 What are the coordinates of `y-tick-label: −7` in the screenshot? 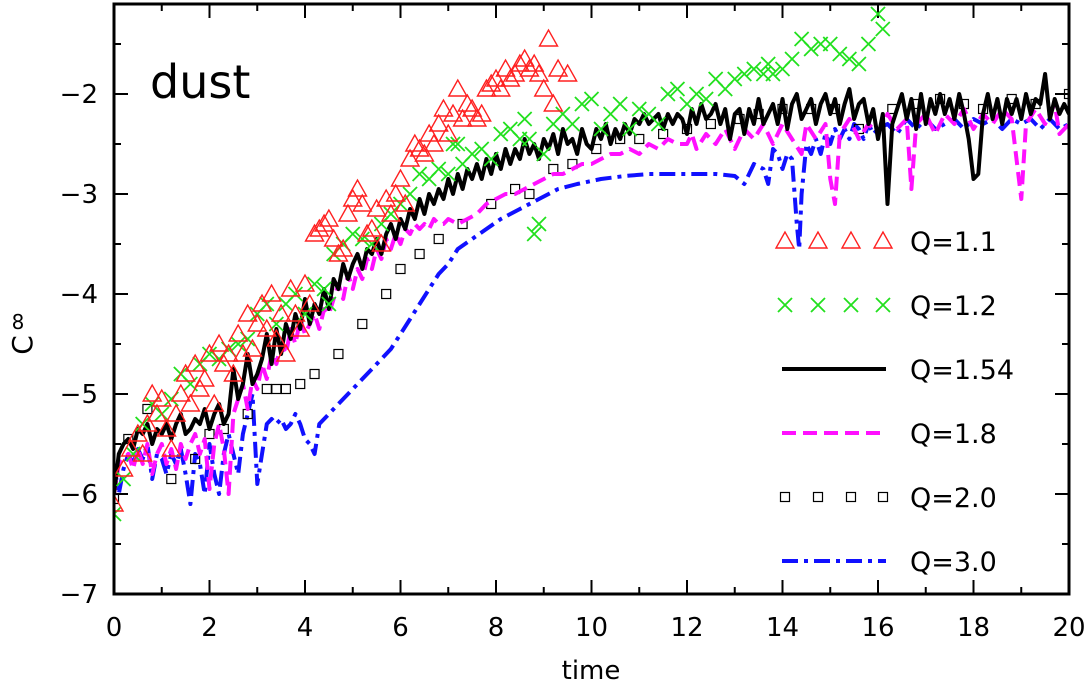 It's located at (79, 595).